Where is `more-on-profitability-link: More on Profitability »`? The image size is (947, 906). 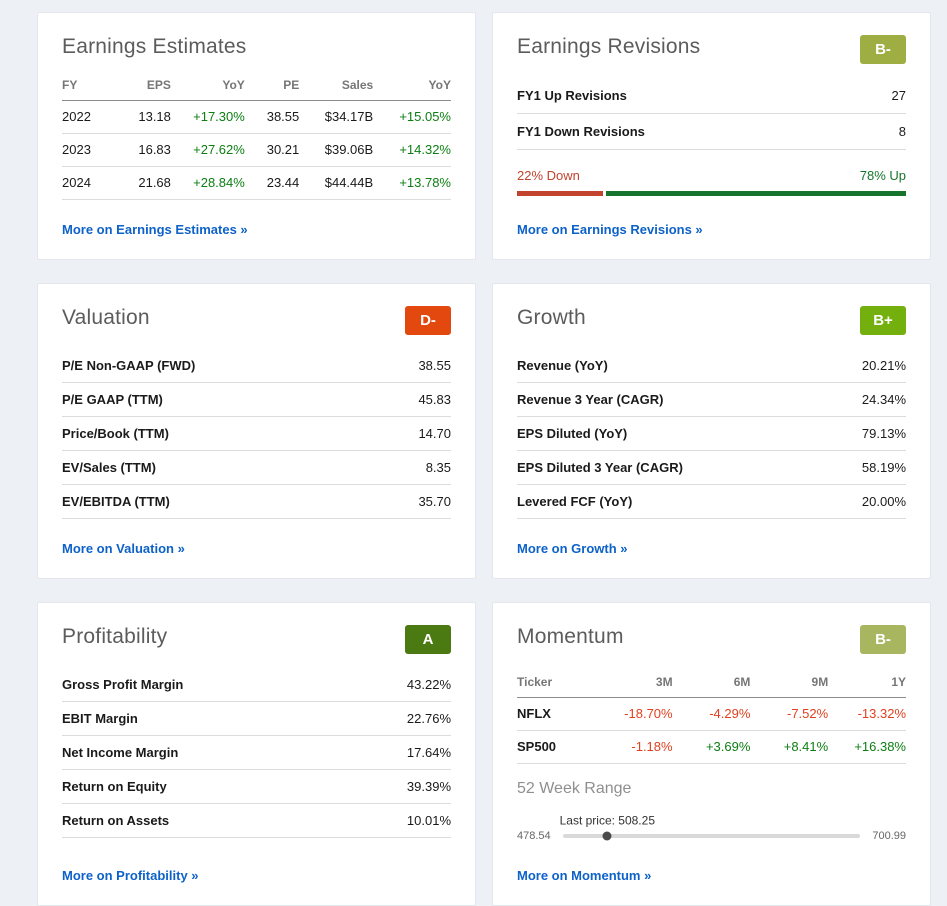 more-on-profitability-link: More on Profitability » is located at coordinates (130, 875).